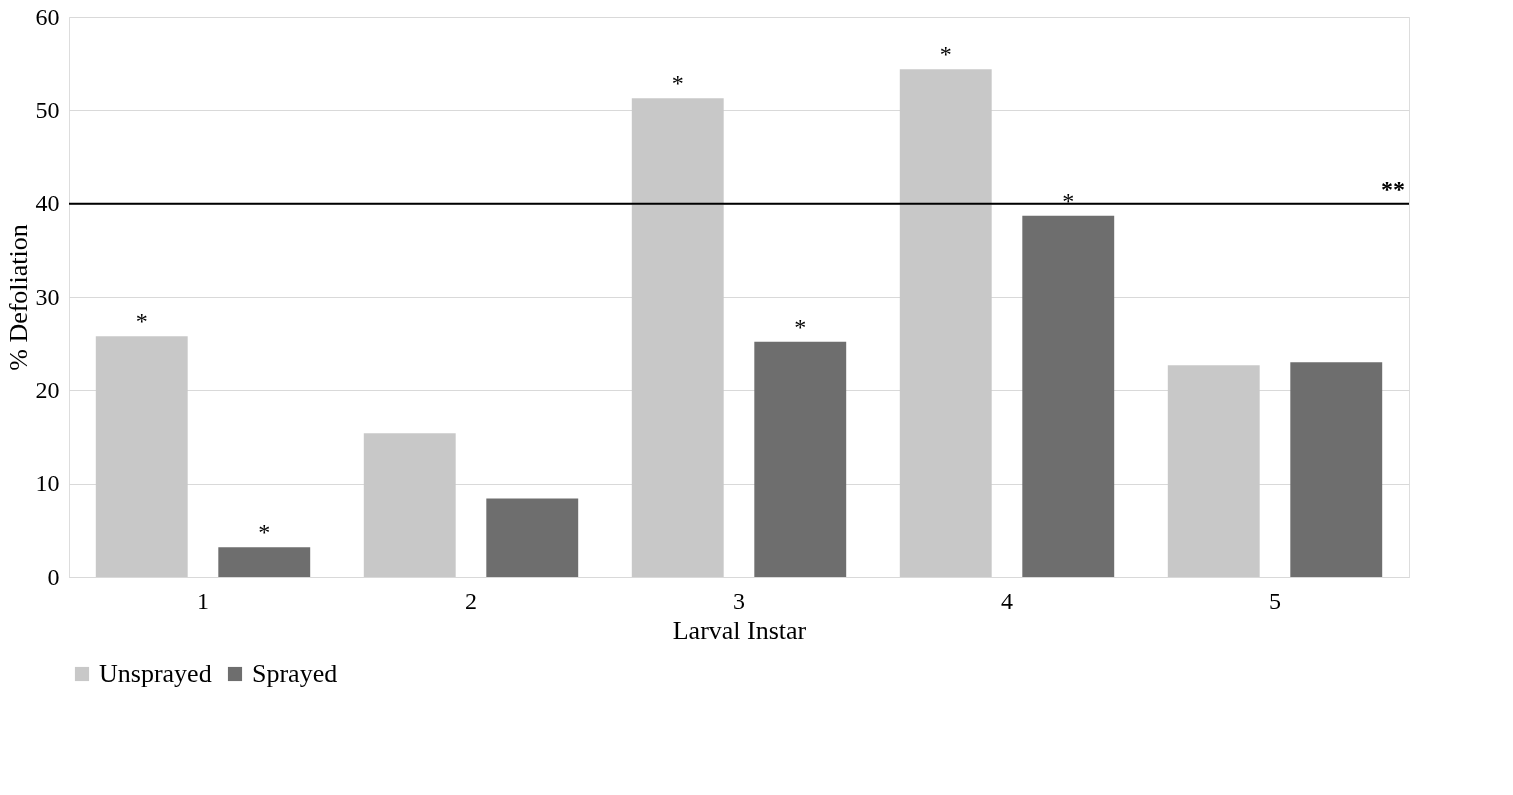 Image resolution: width=1513 pixels, height=795 pixels. Describe the element at coordinates (739, 630) in the screenshot. I see `x-axis-title: Larval Instar` at that location.